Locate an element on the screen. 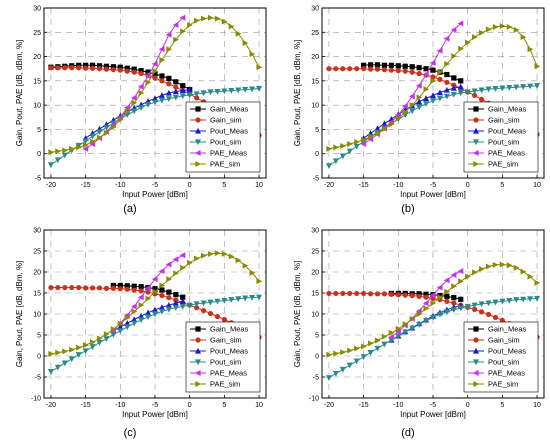  x-tick-label: -15 is located at coordinates (364, 185).